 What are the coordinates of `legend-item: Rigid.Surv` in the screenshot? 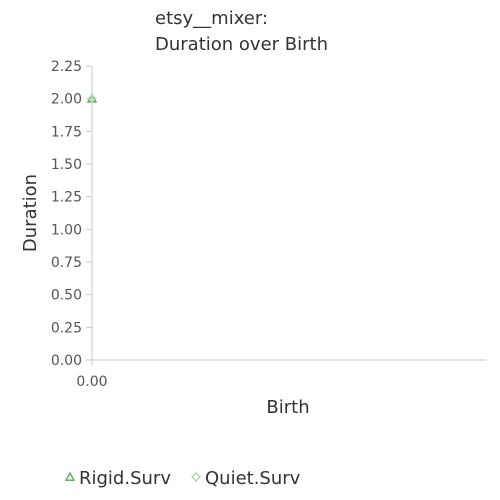 It's located at (117, 478).